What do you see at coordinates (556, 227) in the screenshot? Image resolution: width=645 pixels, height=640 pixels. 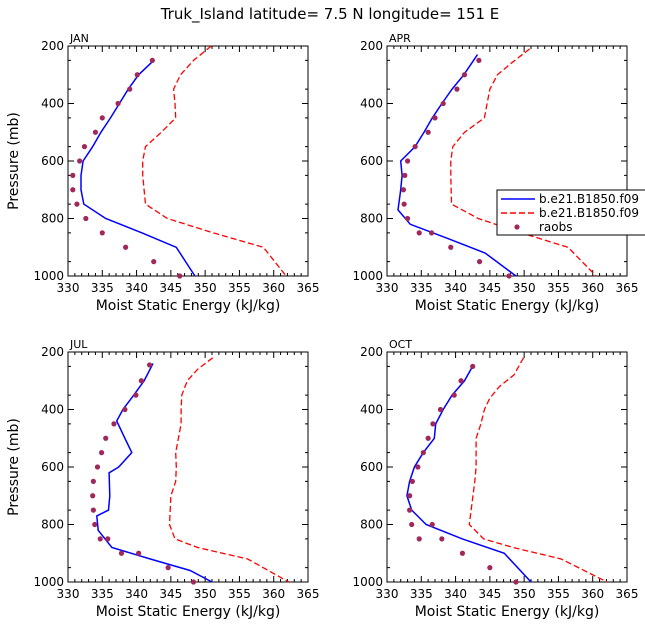 I see `legend-entry-raobs: raobs` at bounding box center [556, 227].